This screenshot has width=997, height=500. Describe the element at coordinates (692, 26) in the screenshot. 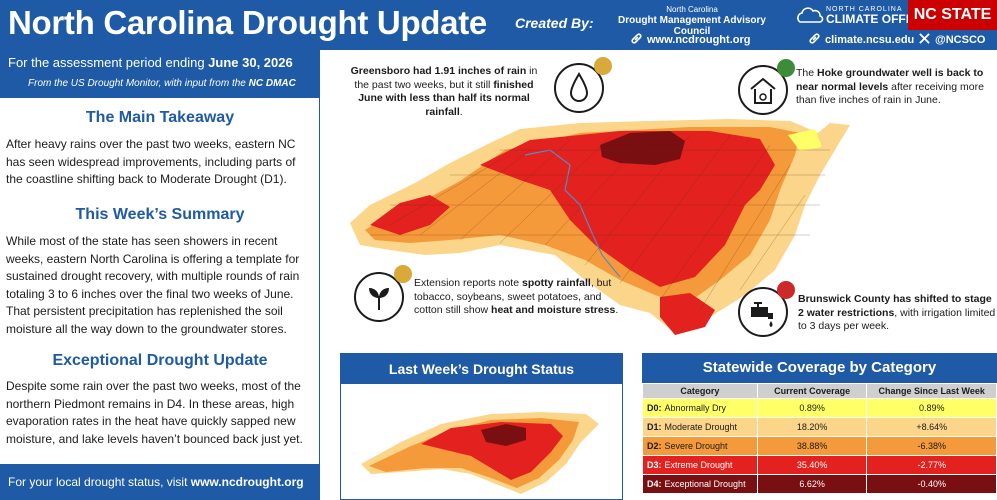

I see `dmac-line2: Drought Management Advisory Council` at that location.